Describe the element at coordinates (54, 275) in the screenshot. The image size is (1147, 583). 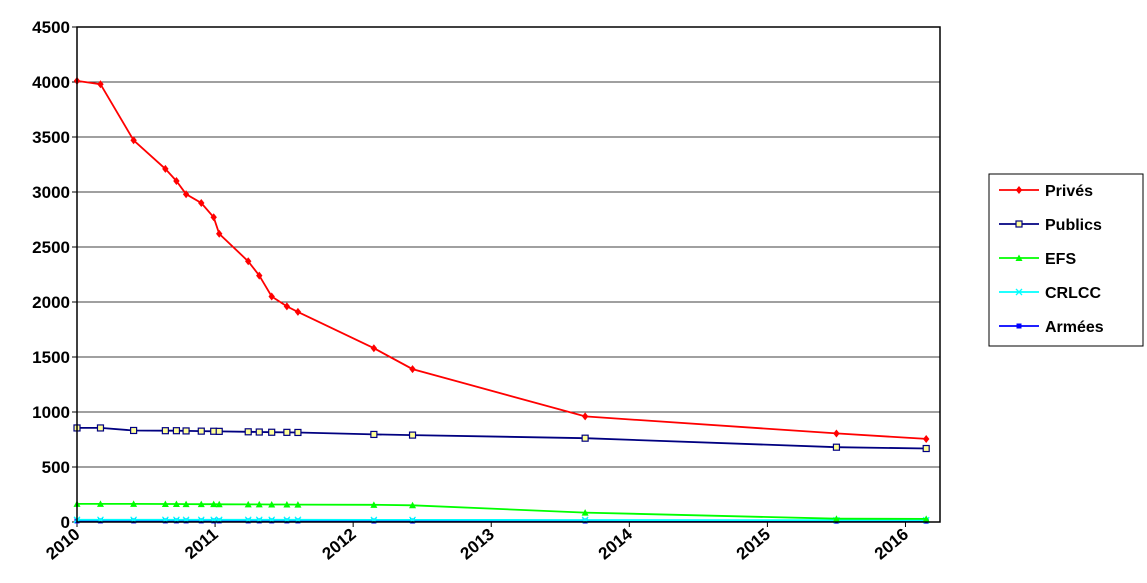
I see `y-axis-ticks: 0 500 1000 1500 2000 2500 3000 3500 4000 4500` at that location.